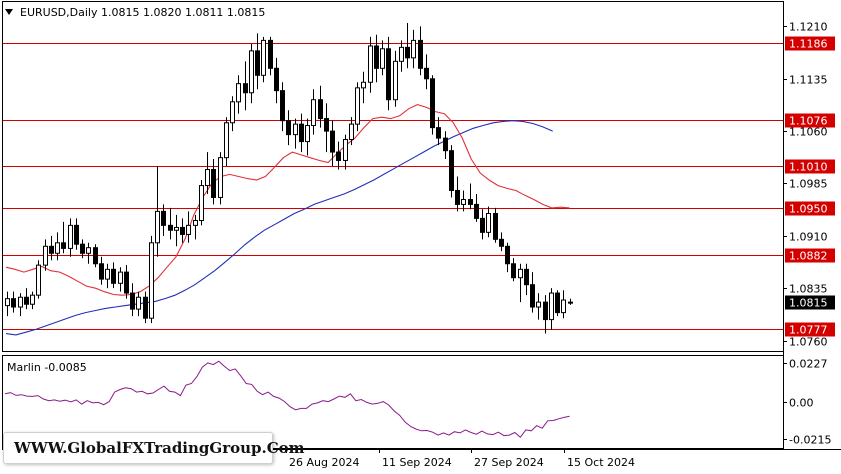  I want to click on price-tick-label: 1.0835, so click(808, 289).